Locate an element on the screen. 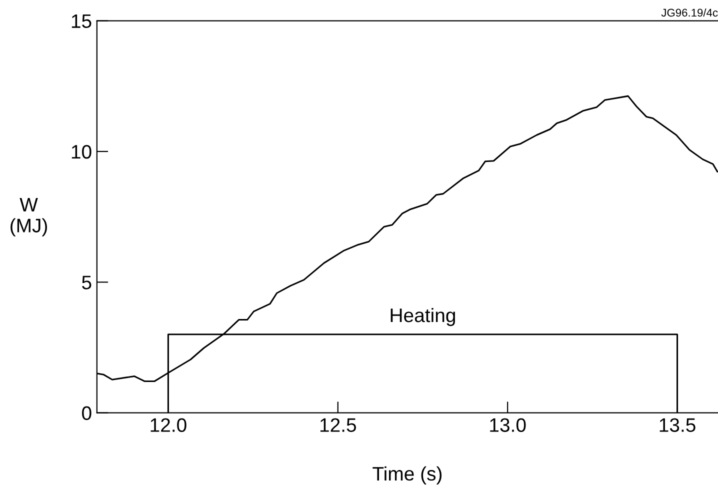  annotation: Heating is located at coordinates (422, 317).